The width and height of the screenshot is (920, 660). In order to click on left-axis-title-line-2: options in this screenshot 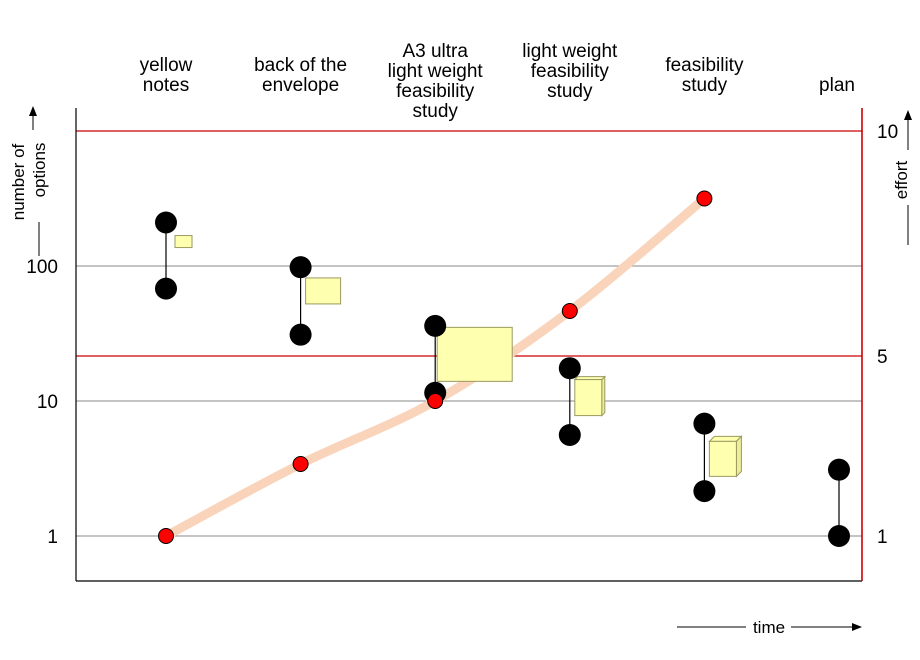, I will do `click(39, 170)`.